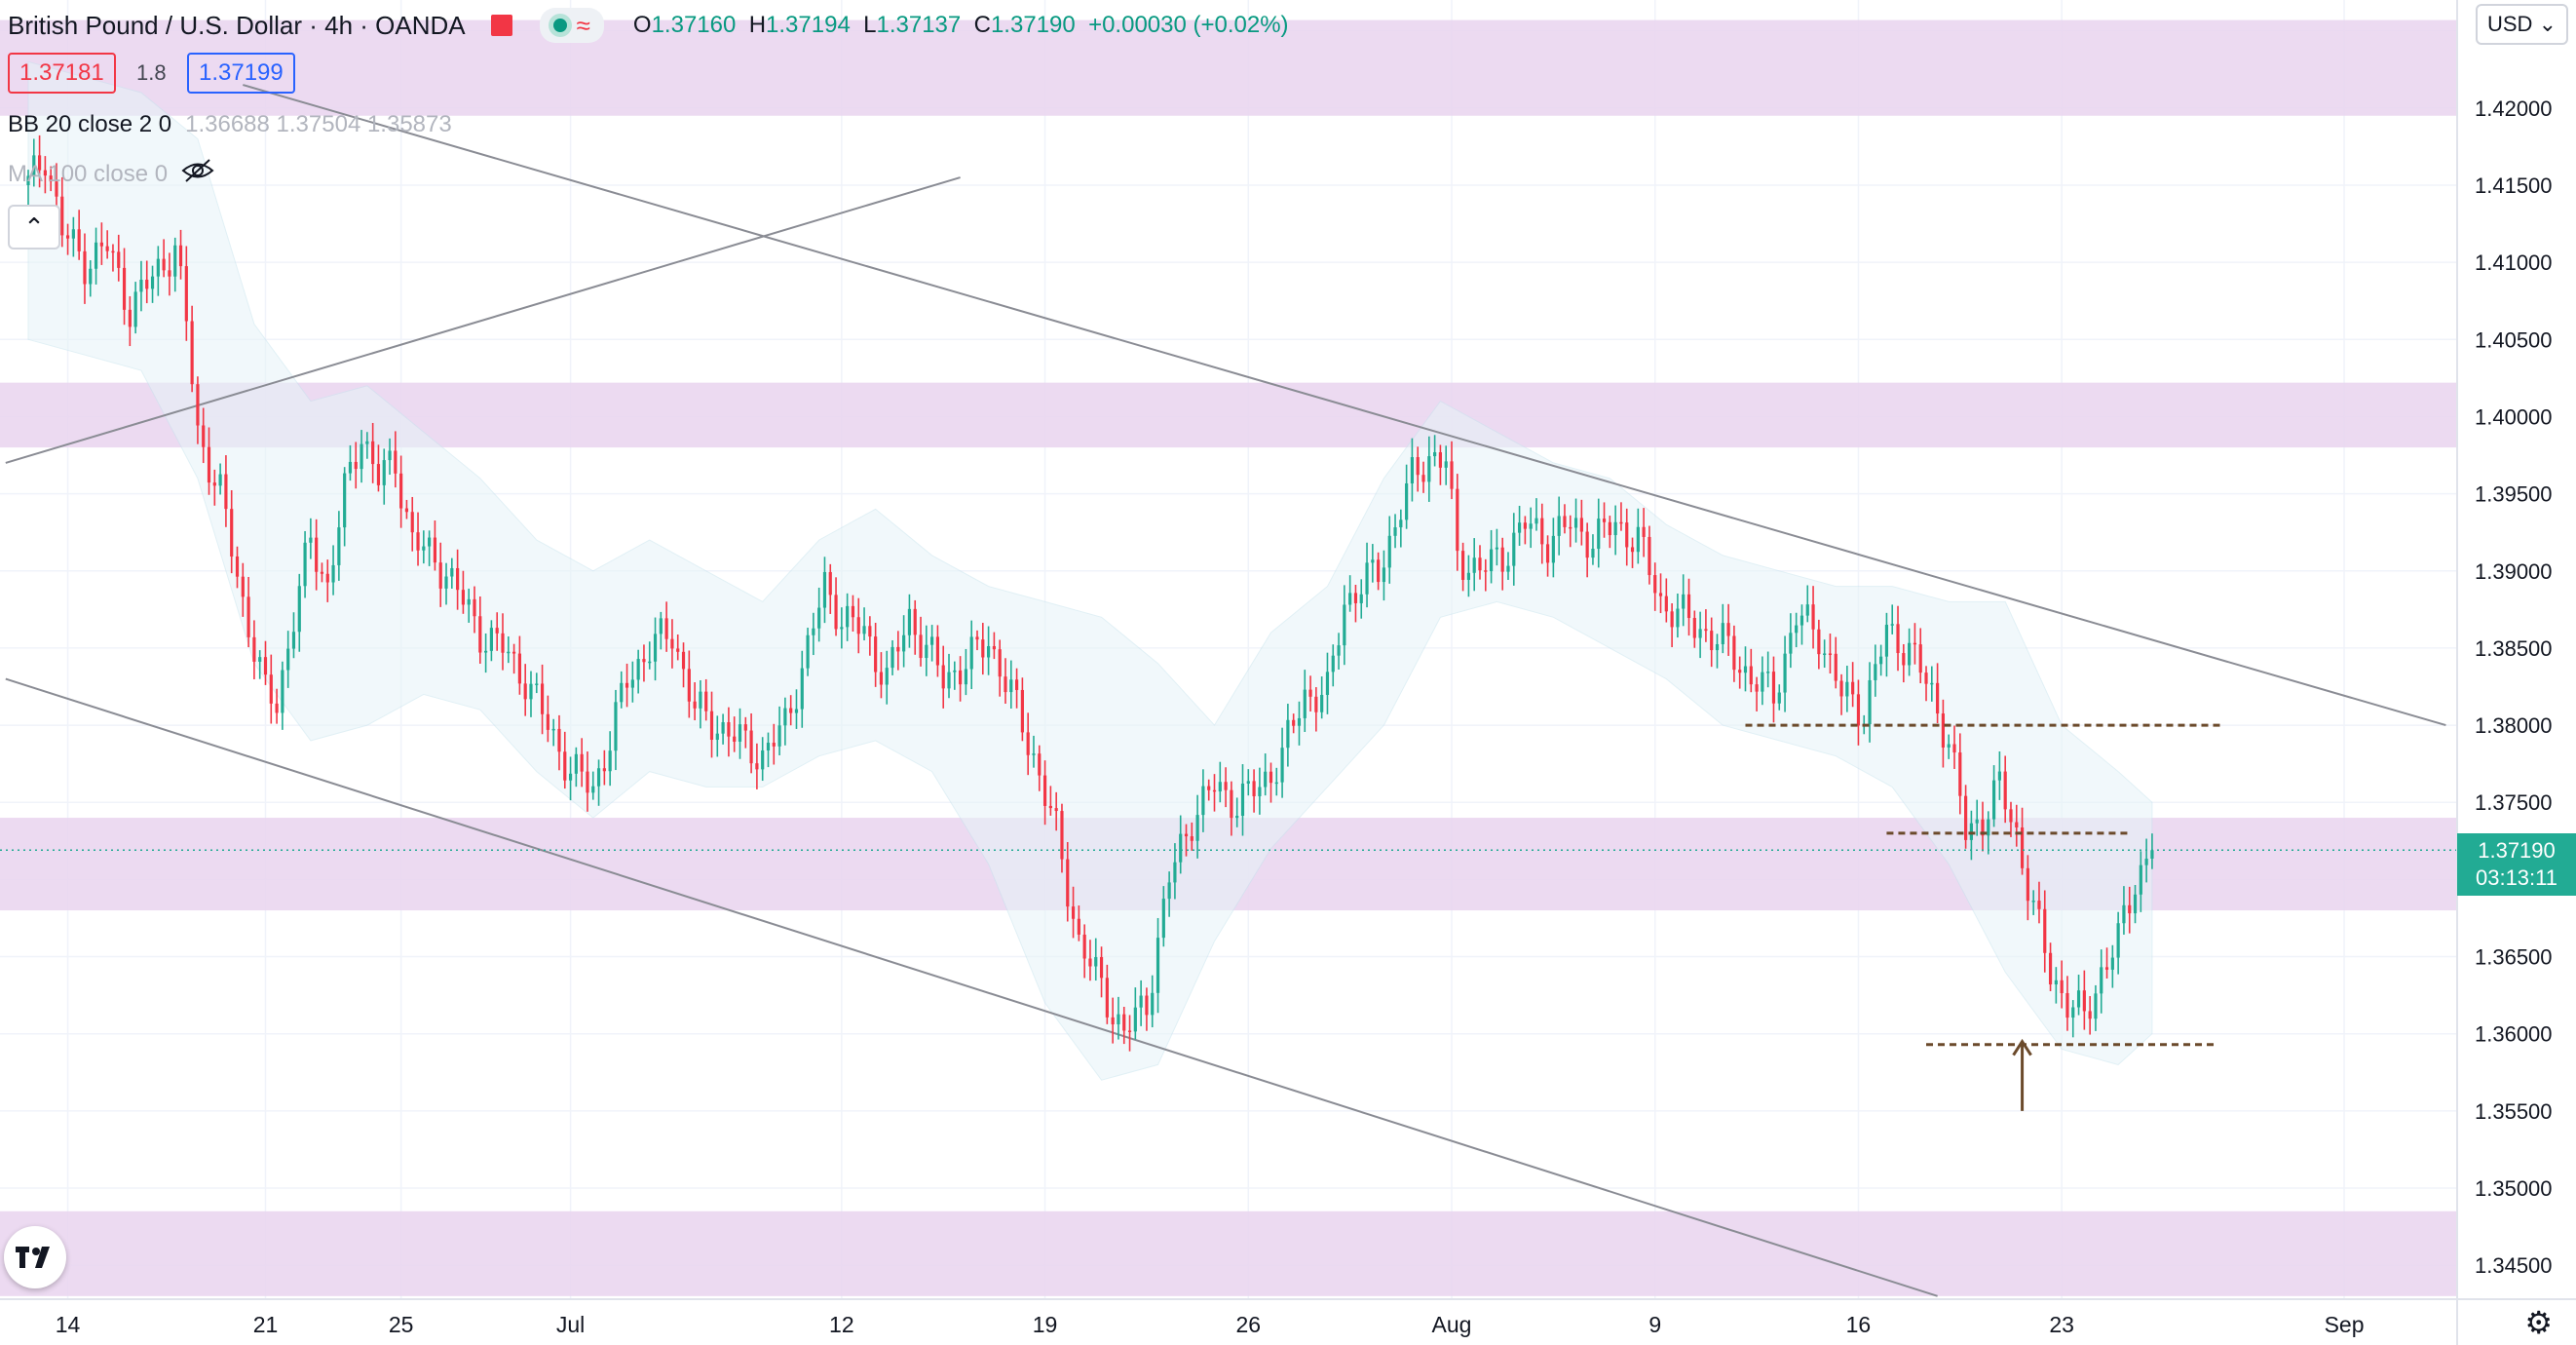  I want to click on time-tick-label: 9, so click(1654, 1324).